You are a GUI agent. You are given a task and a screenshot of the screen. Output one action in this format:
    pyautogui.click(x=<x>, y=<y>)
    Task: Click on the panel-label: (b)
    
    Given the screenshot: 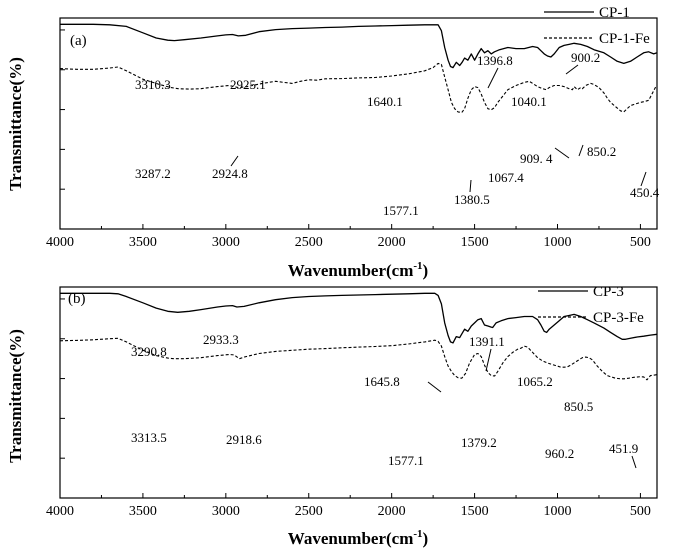 What is the action you would take?
    pyautogui.click(x=77, y=299)
    